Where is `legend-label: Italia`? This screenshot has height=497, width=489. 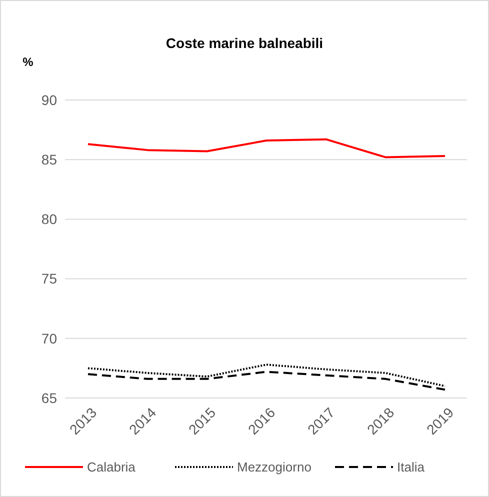 legend-label: Italia is located at coordinates (411, 467).